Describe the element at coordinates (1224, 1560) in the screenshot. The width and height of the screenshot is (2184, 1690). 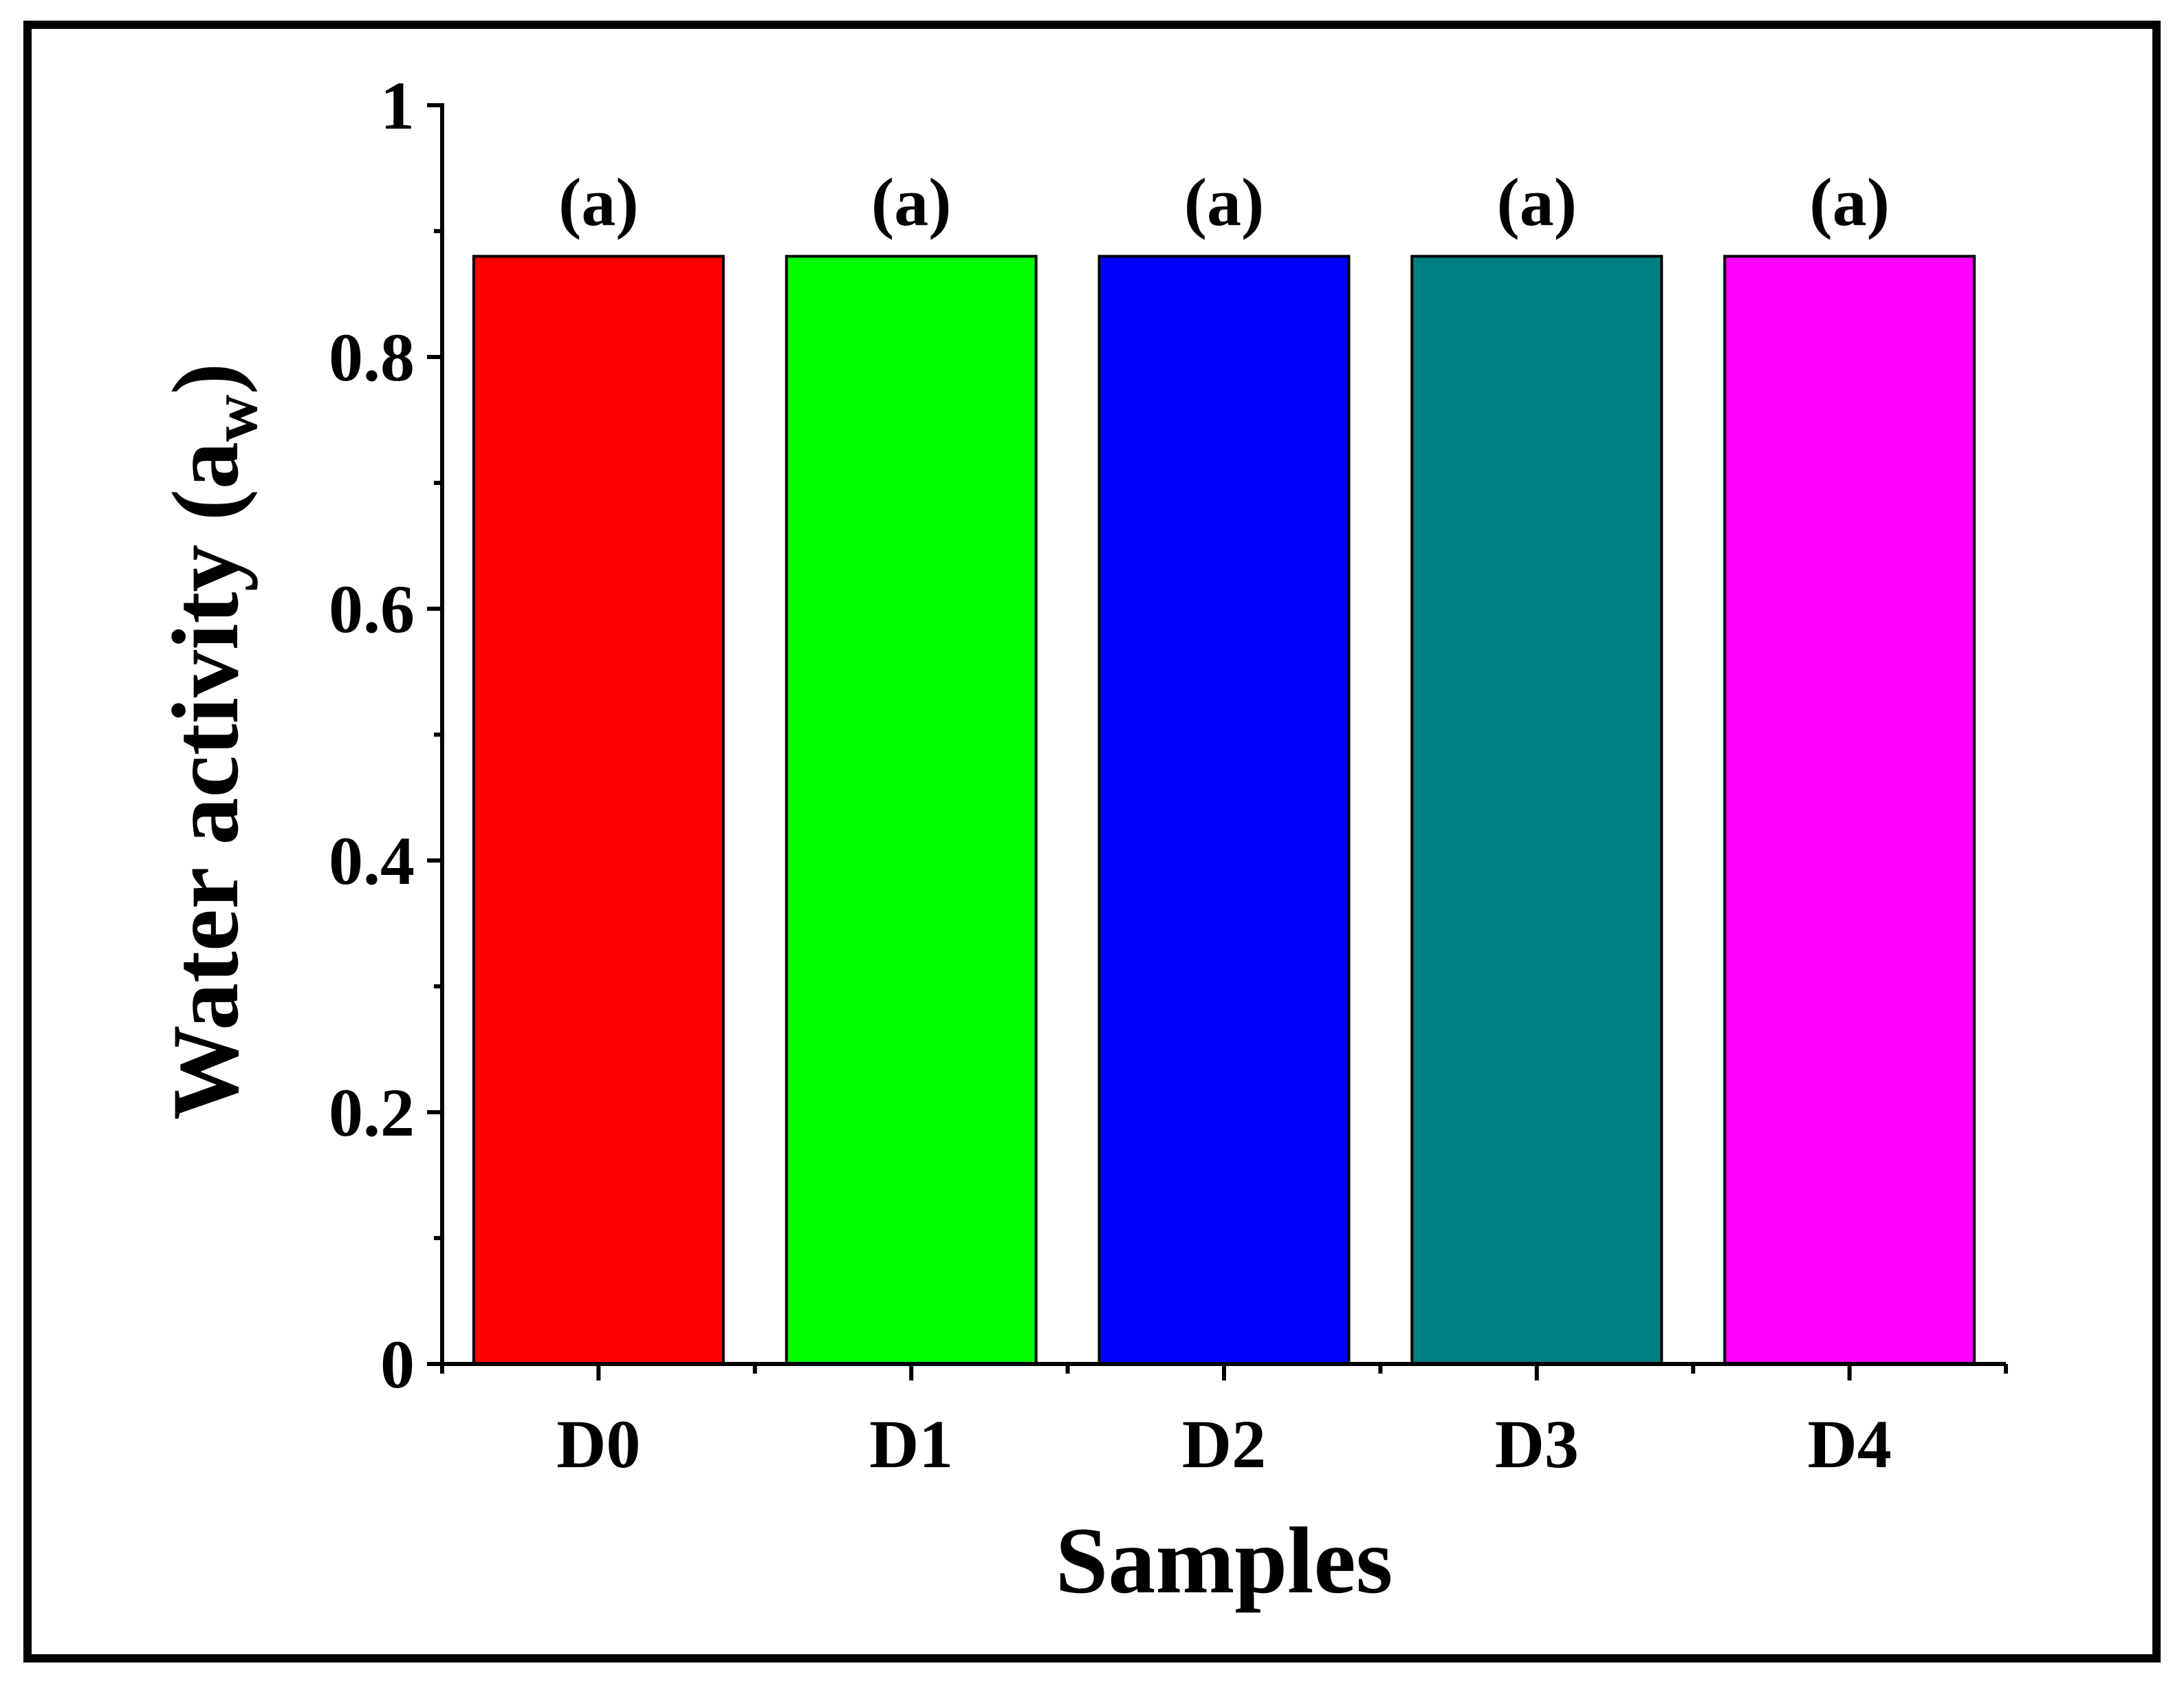
I see `x-axis-title: Samples` at that location.